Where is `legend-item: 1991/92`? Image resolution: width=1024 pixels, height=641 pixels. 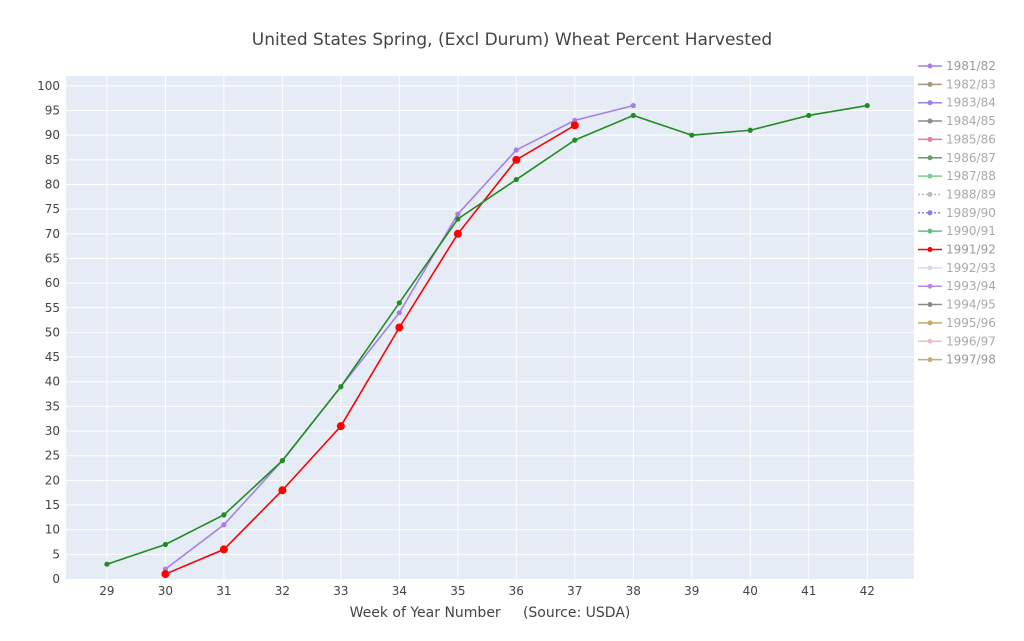
legend-item: 1991/92 is located at coordinates (957, 250).